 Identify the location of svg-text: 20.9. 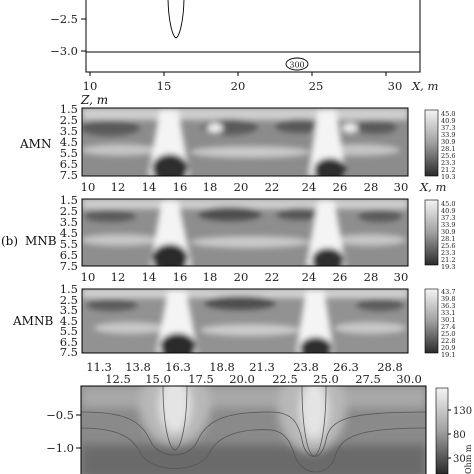
(448, 348).